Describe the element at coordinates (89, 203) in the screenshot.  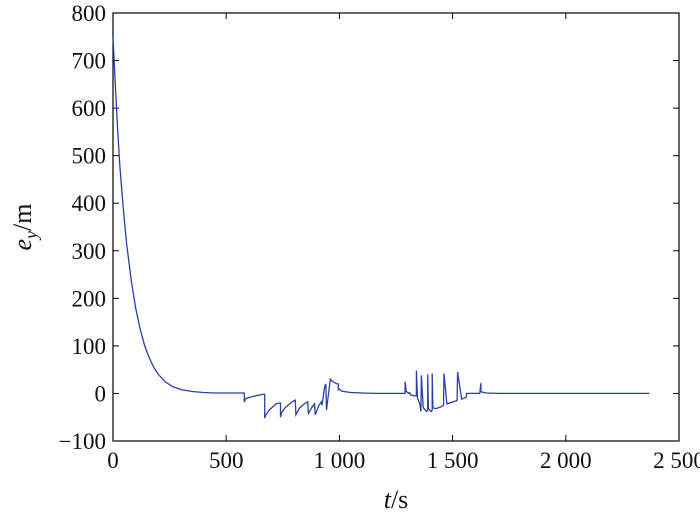
I see `y-tick-label: 400` at that location.